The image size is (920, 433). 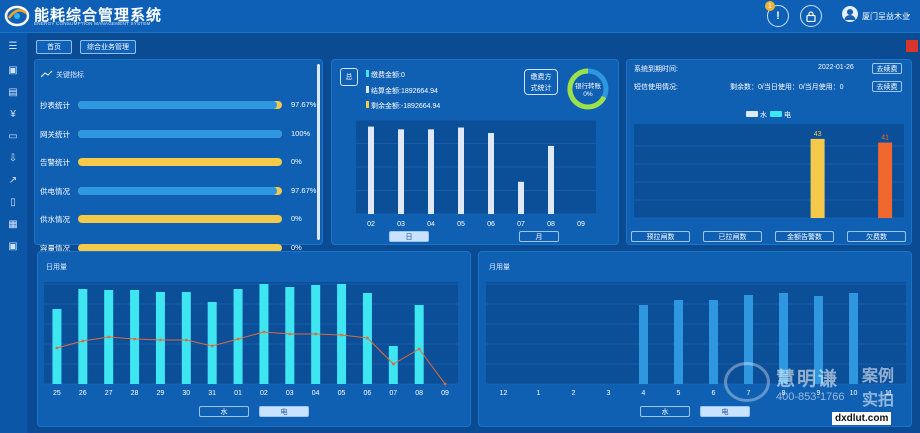 I want to click on breadcrumb-current: 综合业务管理, so click(x=108, y=47).